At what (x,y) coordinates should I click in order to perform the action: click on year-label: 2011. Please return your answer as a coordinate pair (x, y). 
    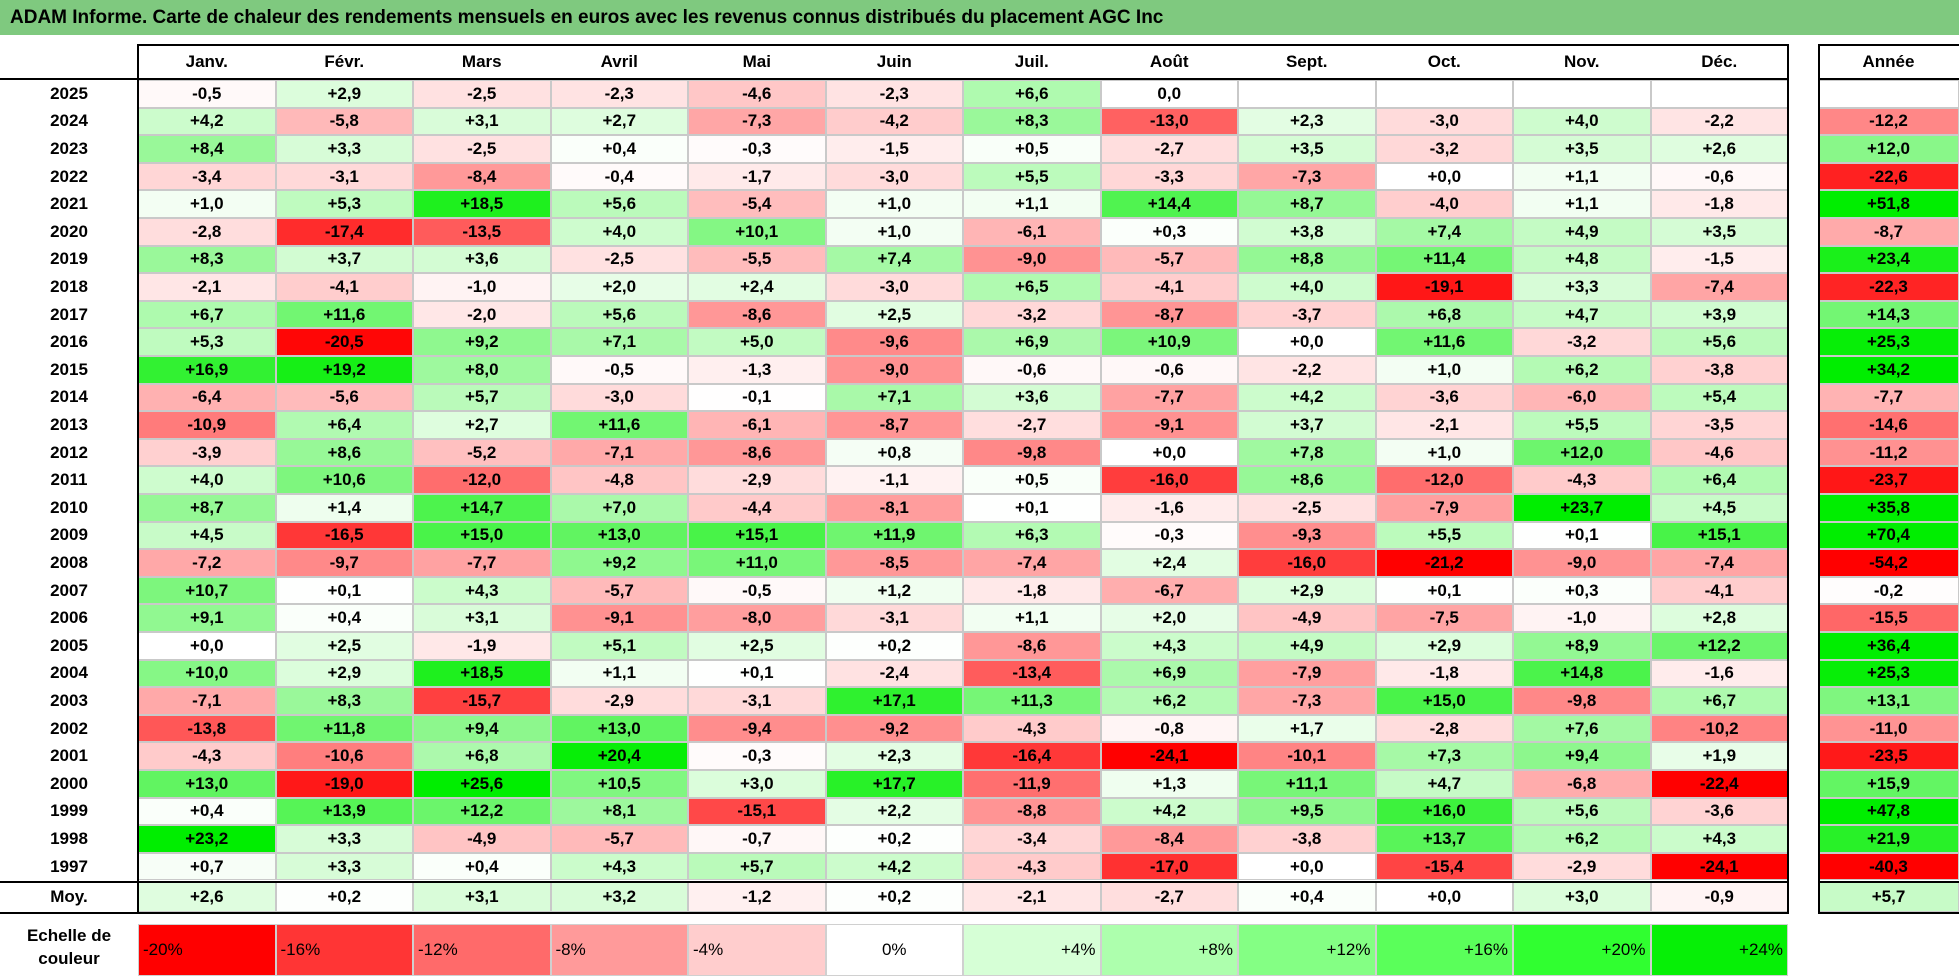
    Looking at the image, I should click on (69, 480).